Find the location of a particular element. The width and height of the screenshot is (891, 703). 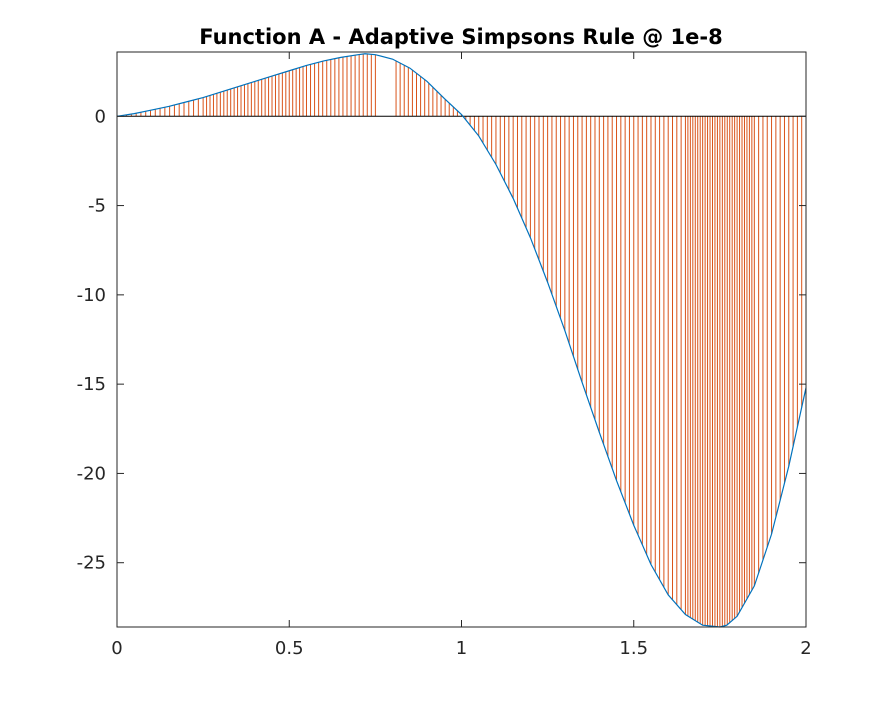

y-tick-label: -10 is located at coordinates (91, 295).